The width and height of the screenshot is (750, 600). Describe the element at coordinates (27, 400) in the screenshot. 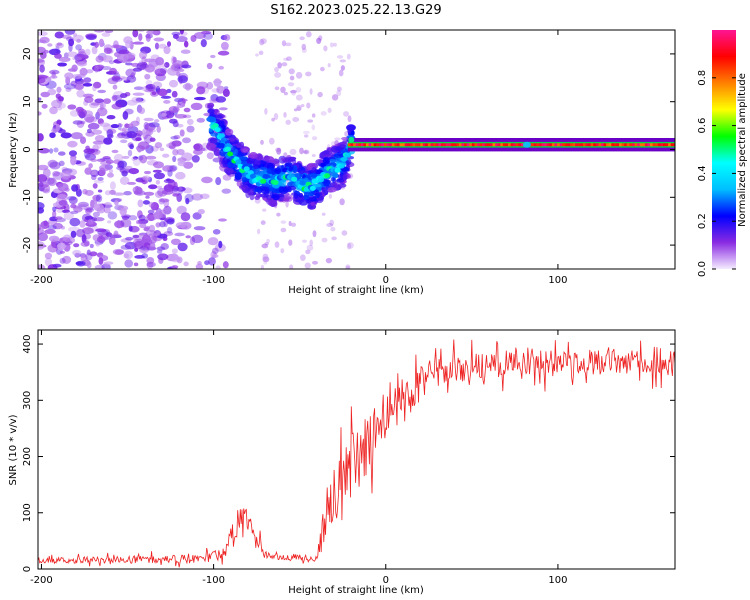

I see `y-tick-label: 300` at that location.